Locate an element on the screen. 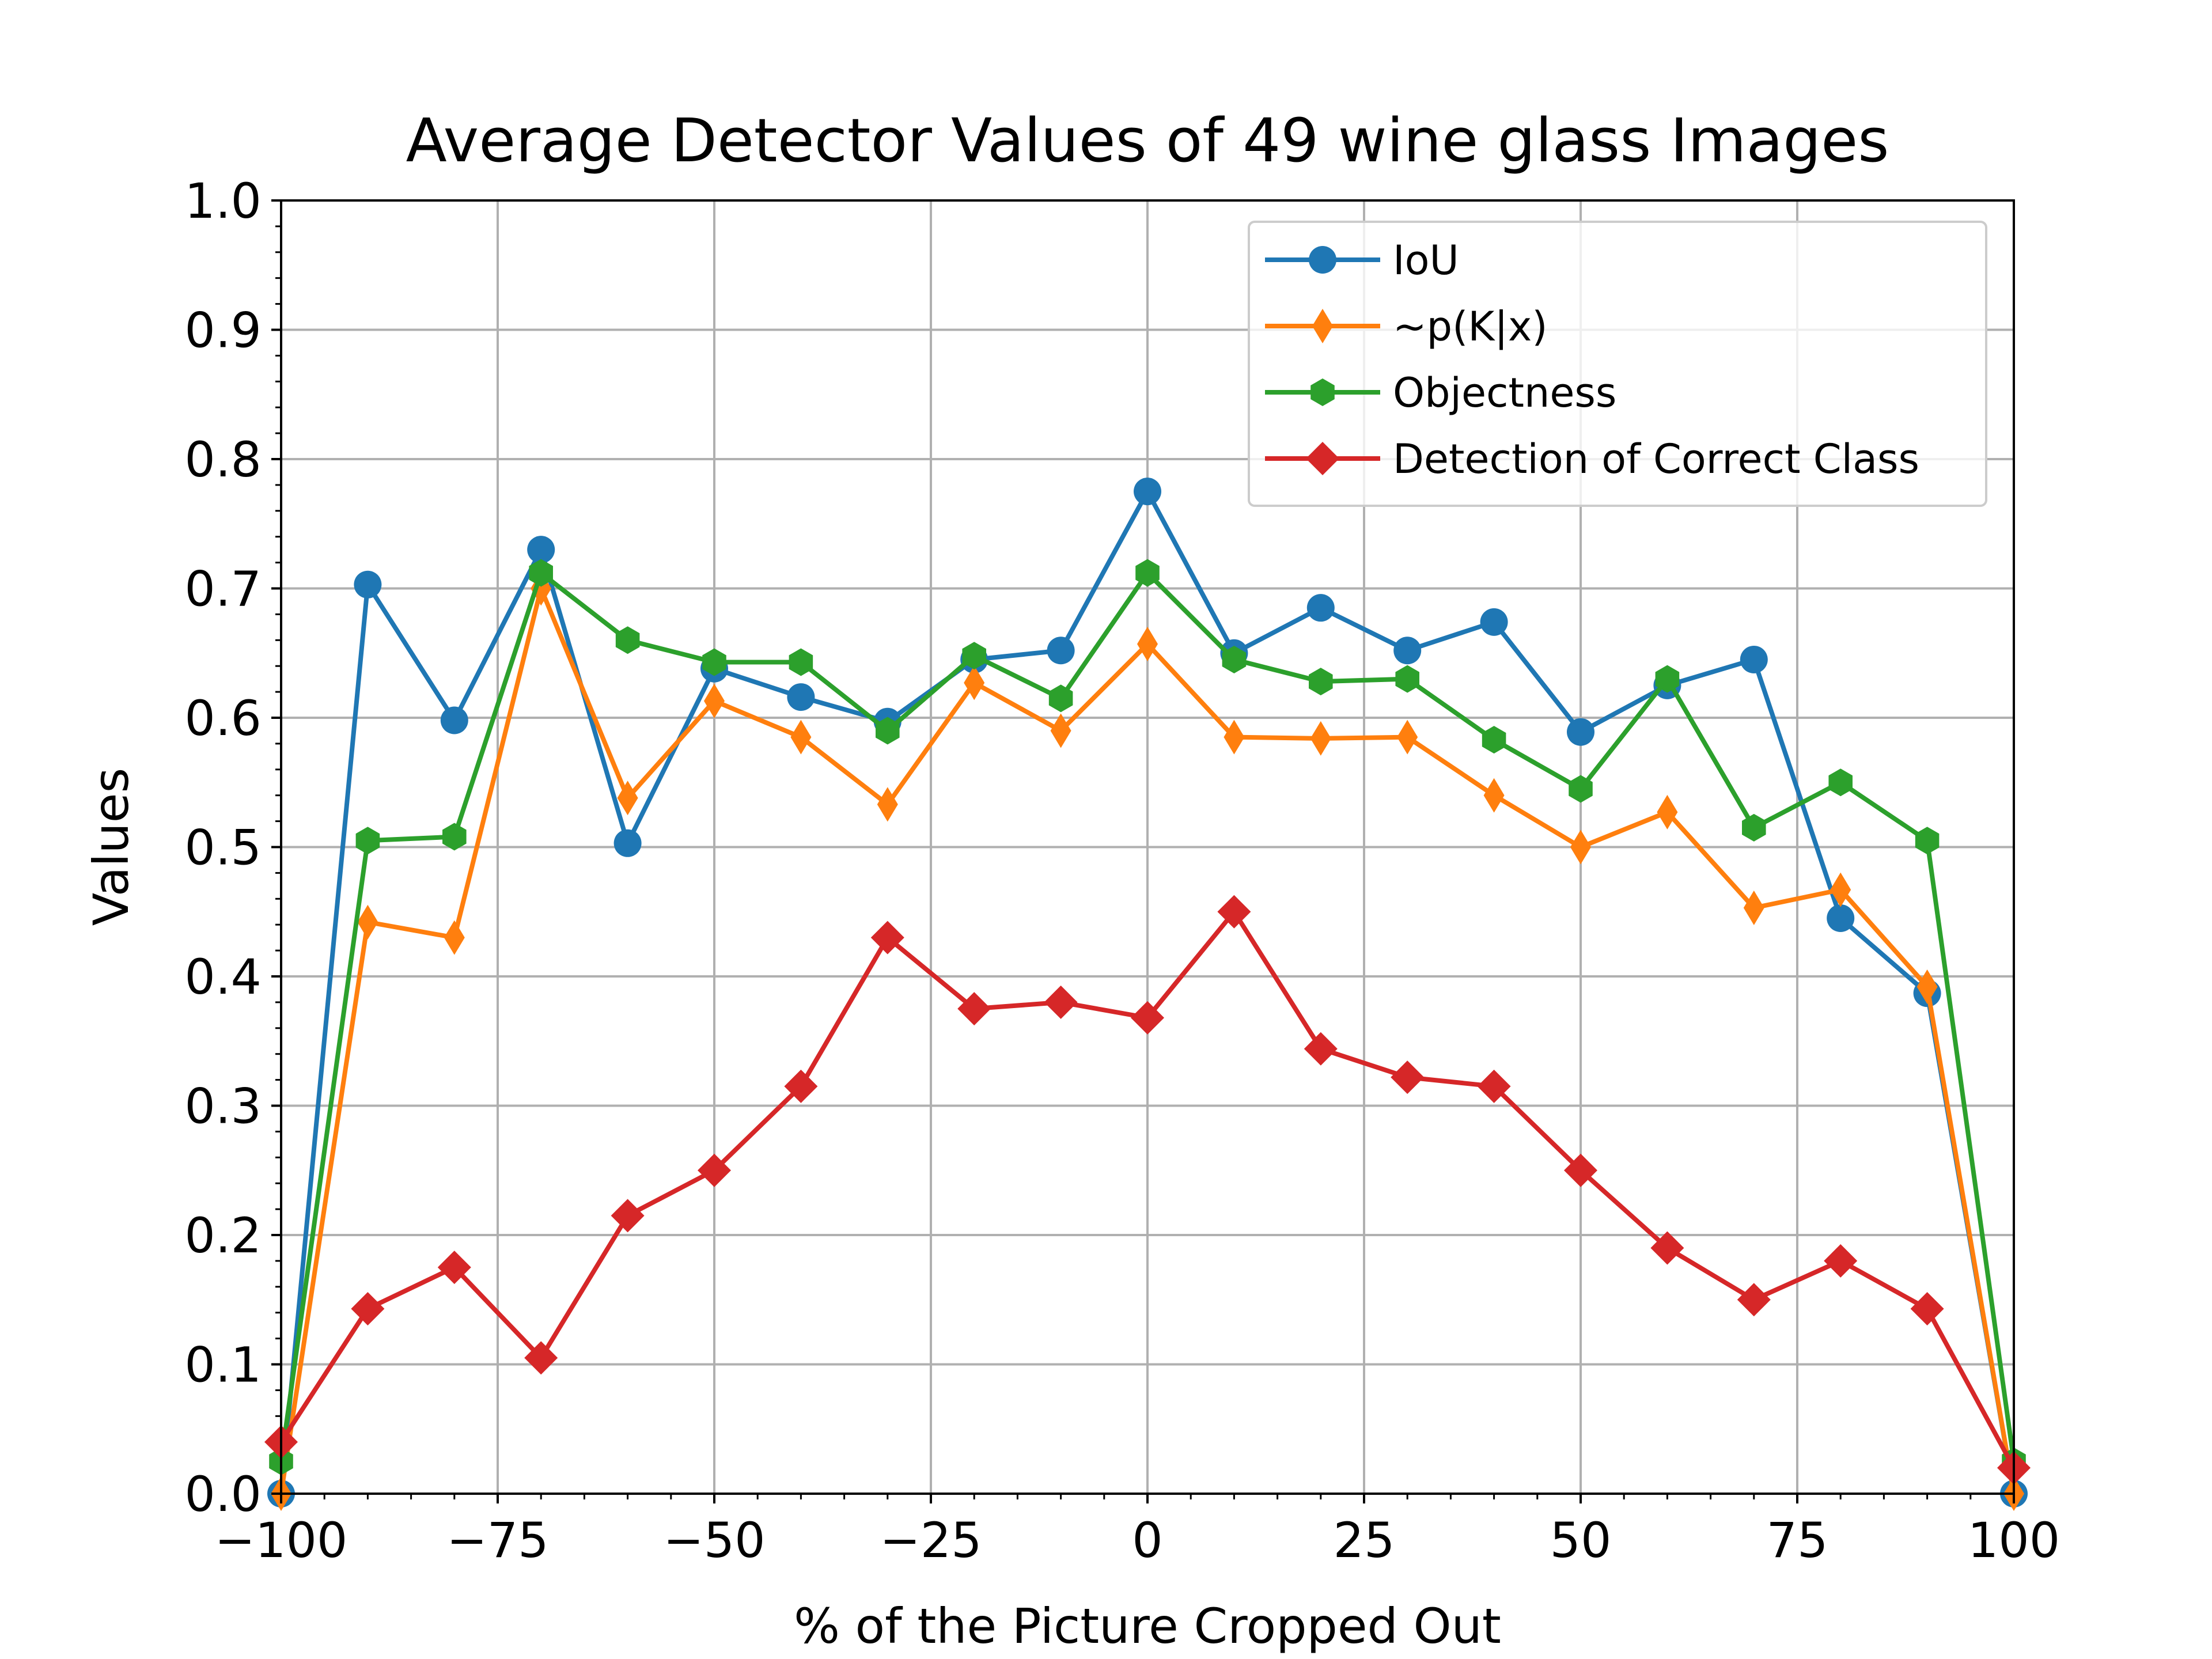 This screenshot has height=1659, width=2212. x-tick-label: 75 is located at coordinates (1797, 1540).